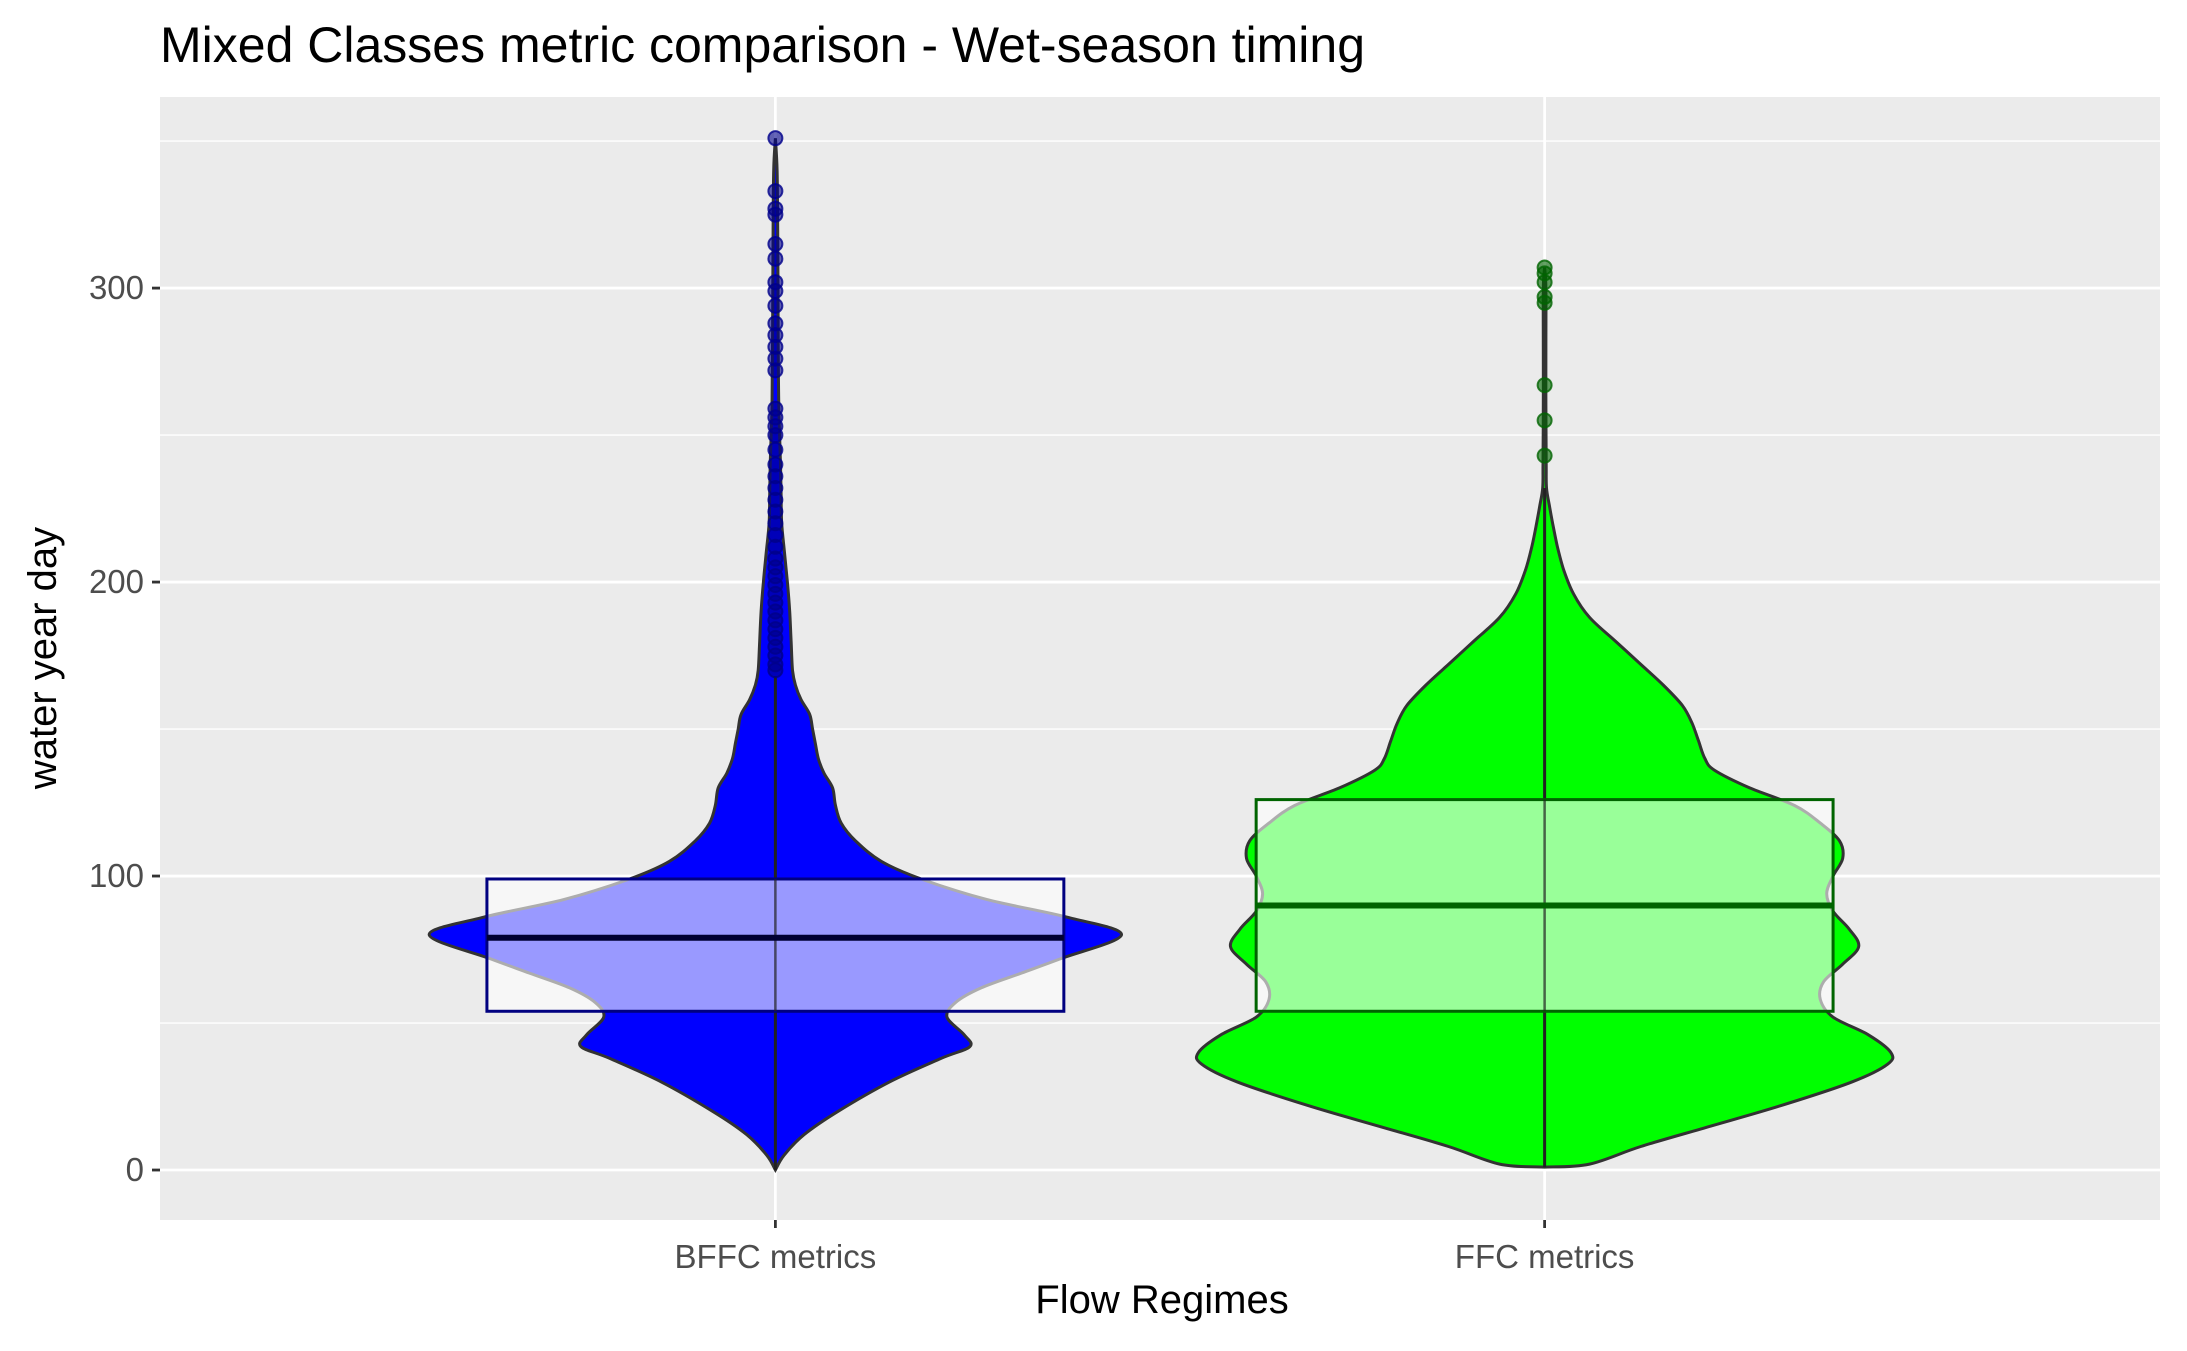 The image size is (2187, 1351). I want to click on y-tick-label: 100, so click(116, 875).